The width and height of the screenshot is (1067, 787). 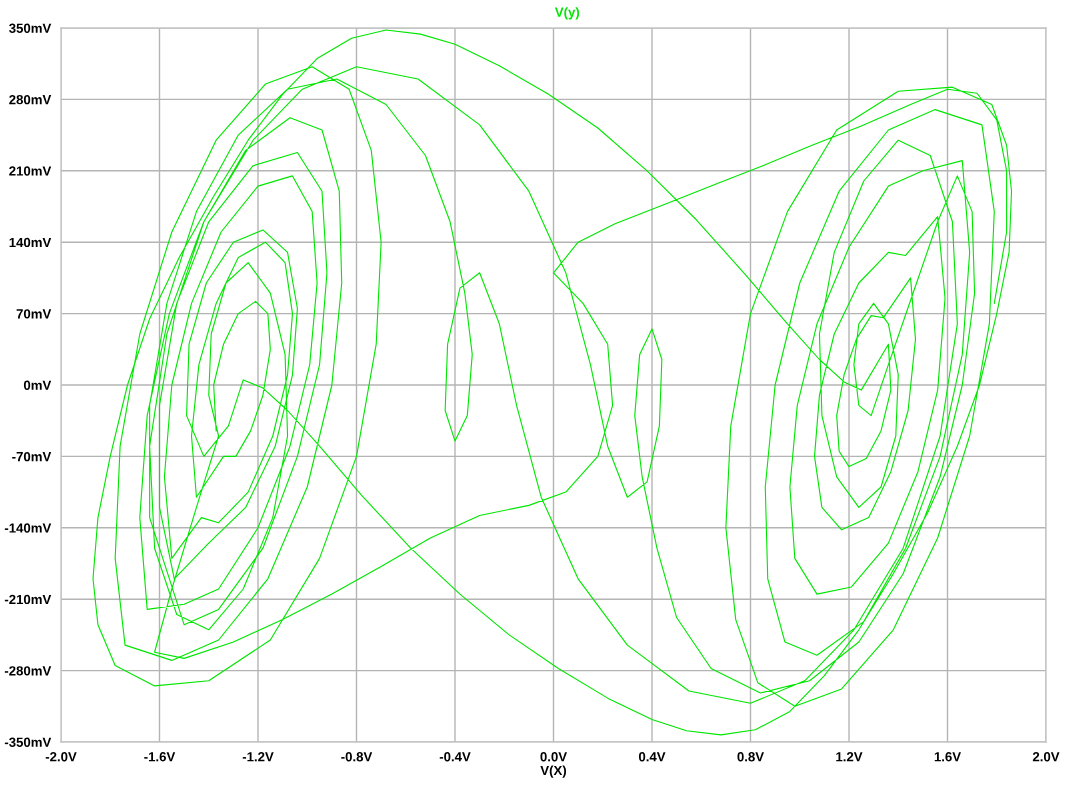 What do you see at coordinates (37, 385) in the screenshot?
I see `y-tick-label: 0mV` at bounding box center [37, 385].